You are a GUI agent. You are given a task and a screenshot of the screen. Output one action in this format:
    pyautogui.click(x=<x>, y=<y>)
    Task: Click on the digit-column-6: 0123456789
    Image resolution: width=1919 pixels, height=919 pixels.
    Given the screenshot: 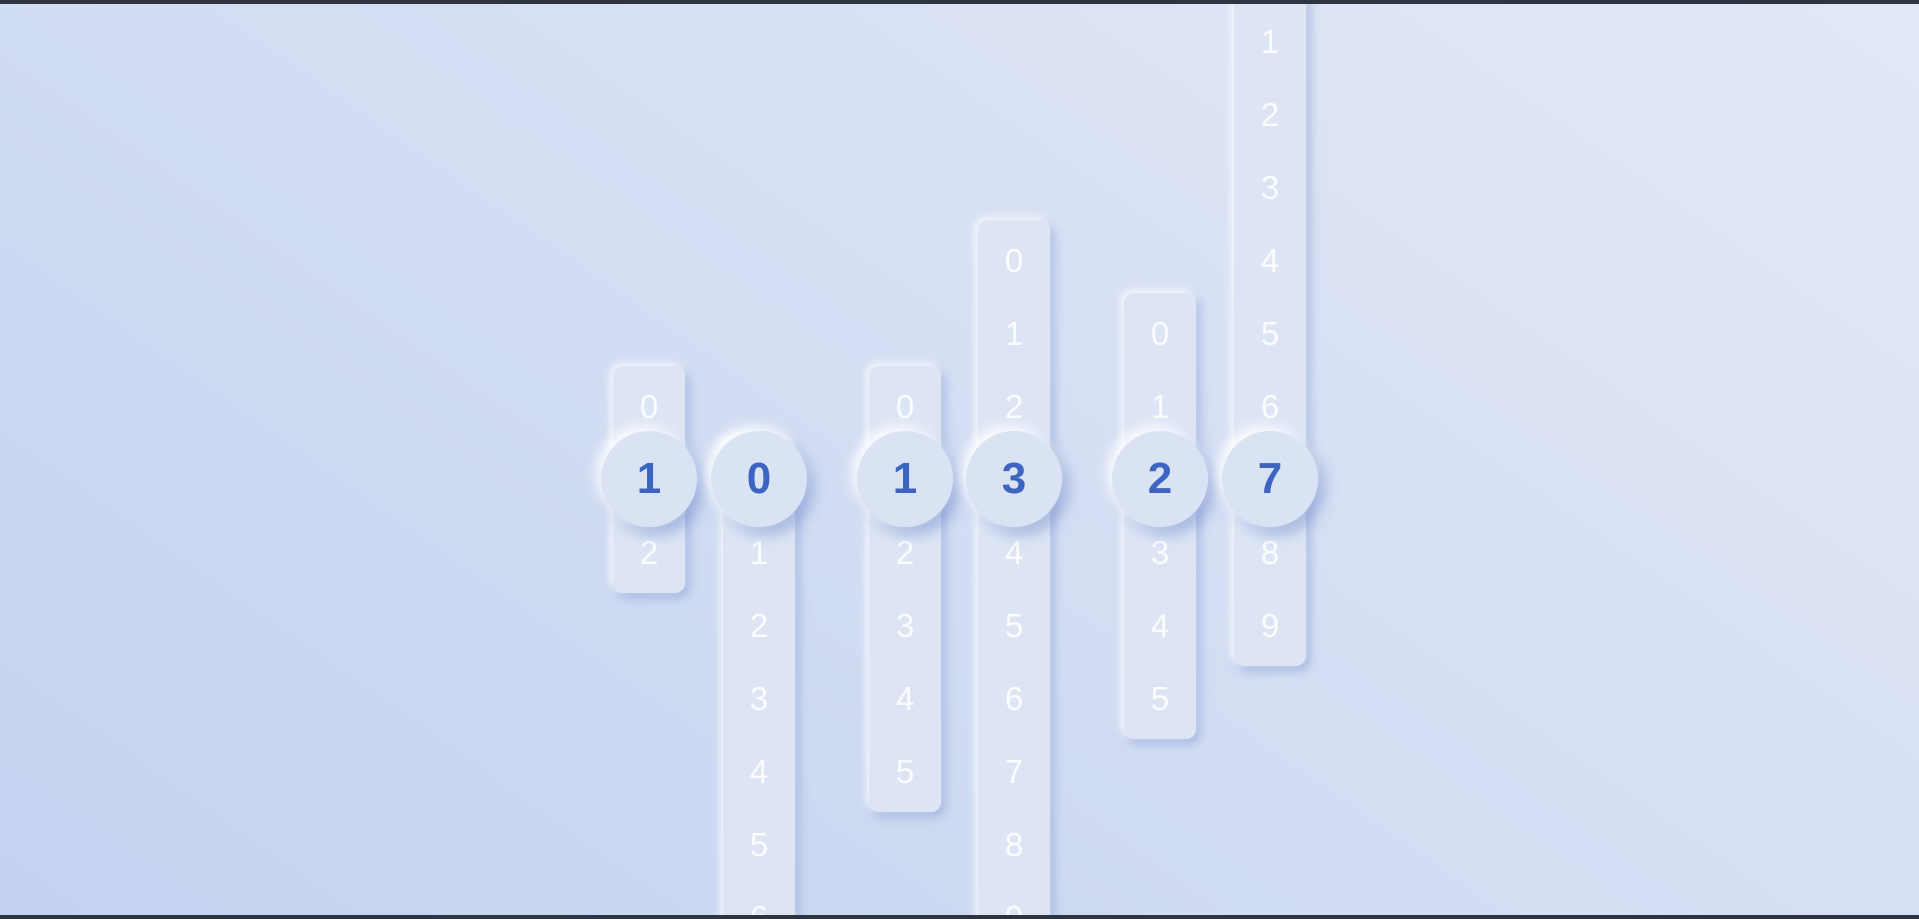 What is the action you would take?
    pyautogui.click(x=1270, y=335)
    